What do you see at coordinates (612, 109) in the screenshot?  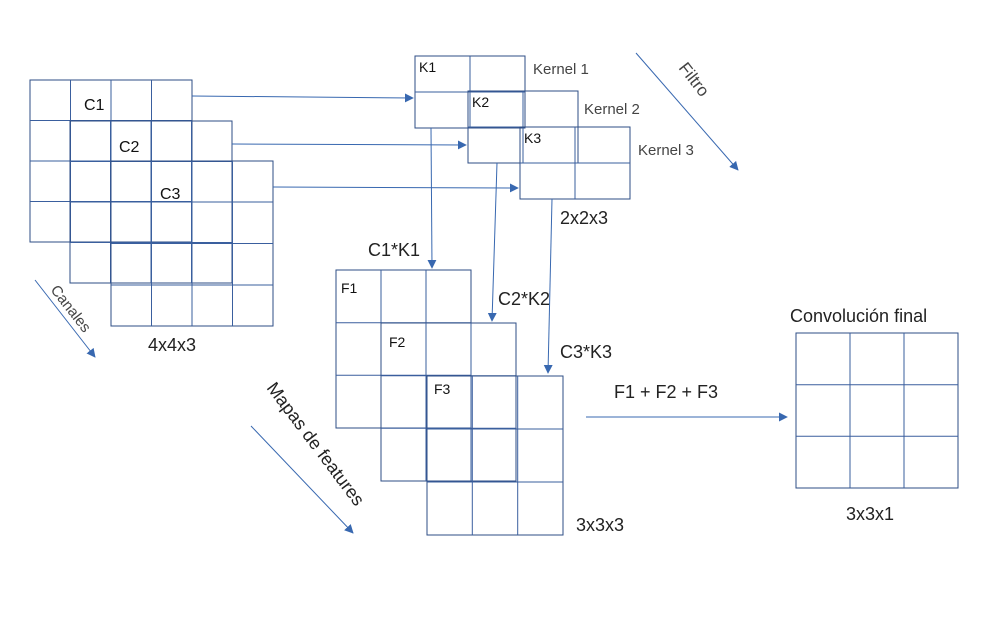 I see `kernel-name-2: Kernel 2` at bounding box center [612, 109].